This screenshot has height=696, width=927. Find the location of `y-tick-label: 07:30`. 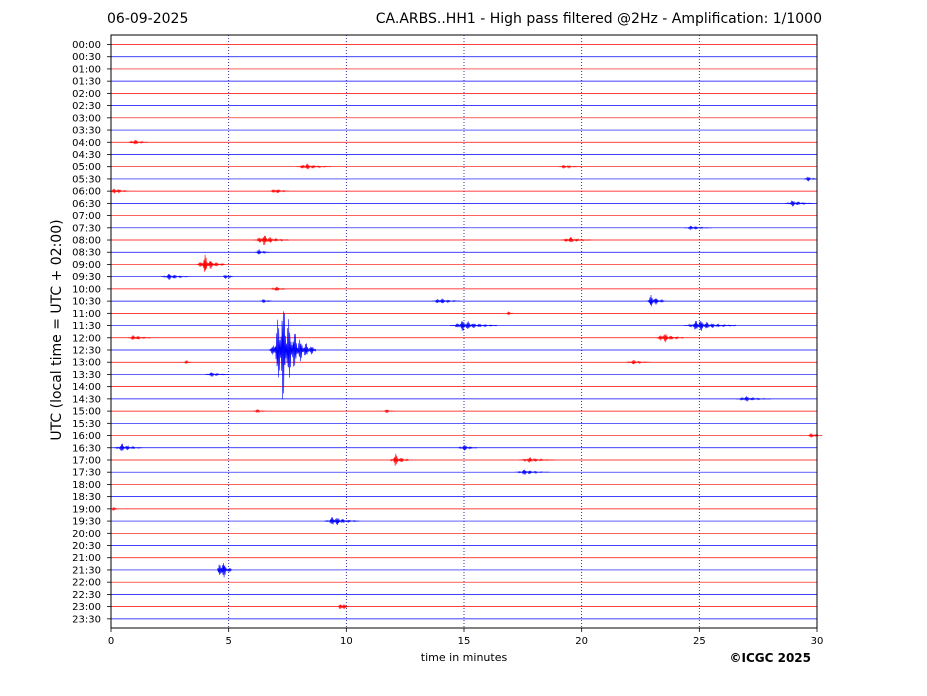

y-tick-label: 07:30 is located at coordinates (86, 228).